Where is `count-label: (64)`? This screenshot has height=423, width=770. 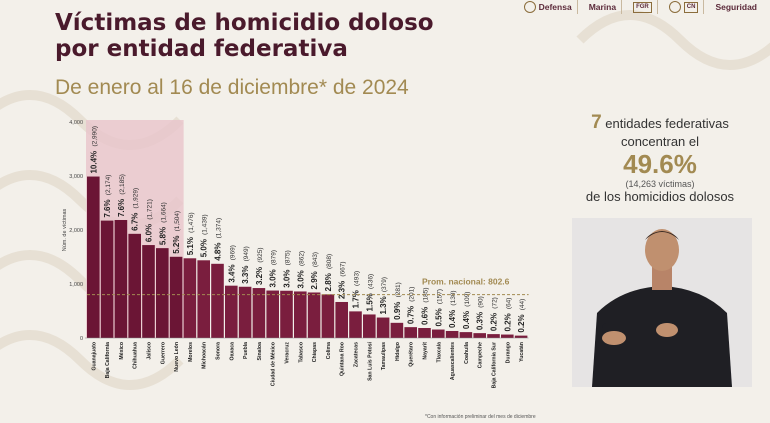 count-label: (64) is located at coordinates (508, 304).